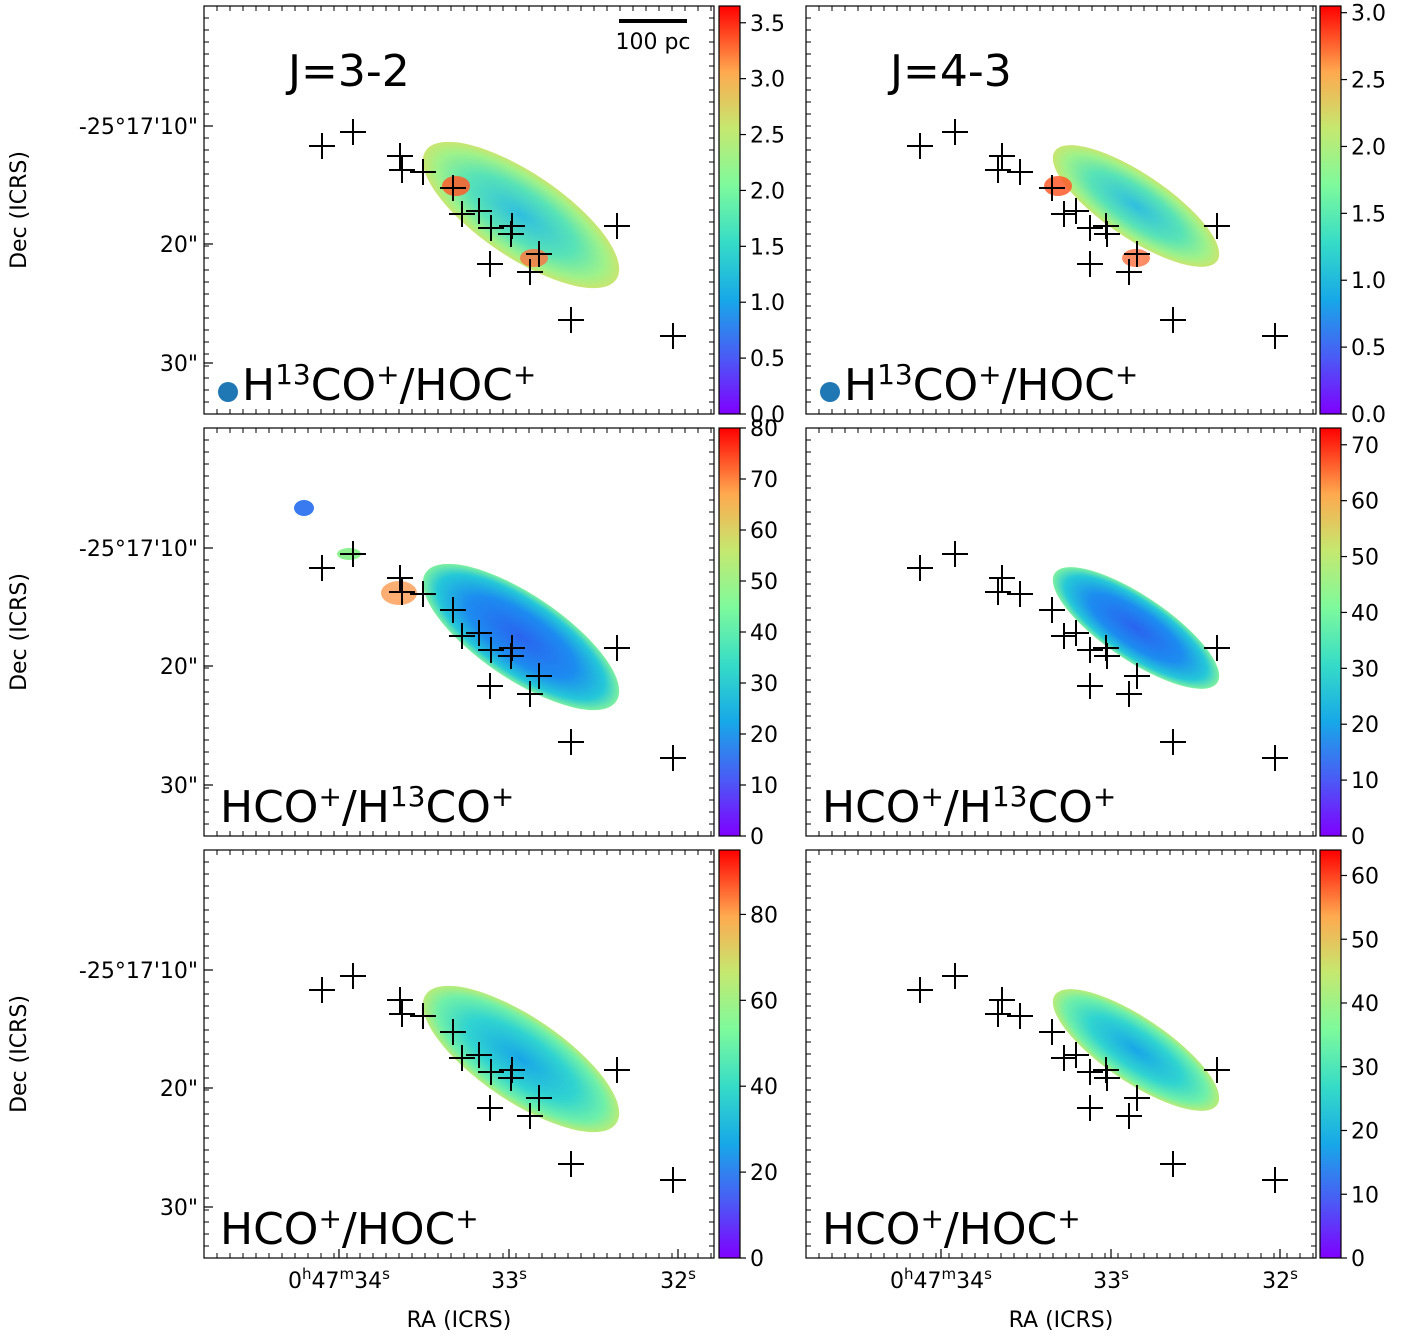 The image size is (1419, 1338). Describe the element at coordinates (1368, 348) in the screenshot. I see `colorbar-tick-label: 0.5` at that location.